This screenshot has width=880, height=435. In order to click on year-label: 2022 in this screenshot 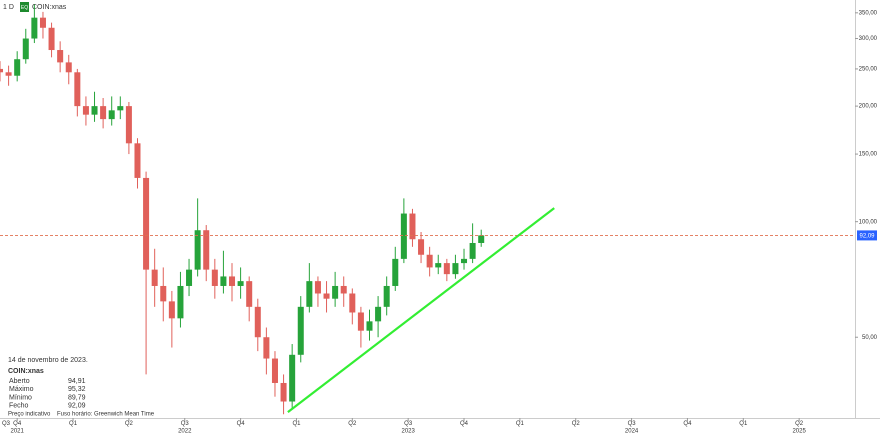, I will do `click(185, 432)`.